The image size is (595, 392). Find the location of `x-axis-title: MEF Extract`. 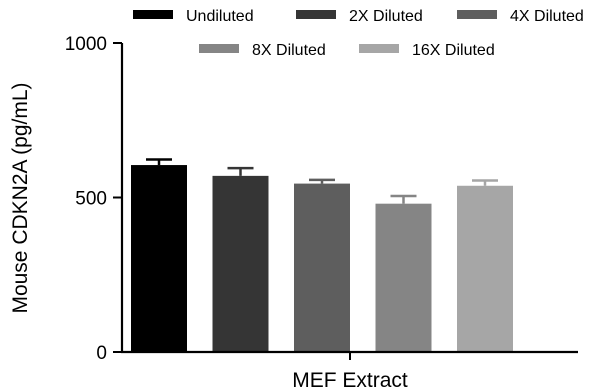

x-axis-title: MEF Extract is located at coordinates (350, 380).